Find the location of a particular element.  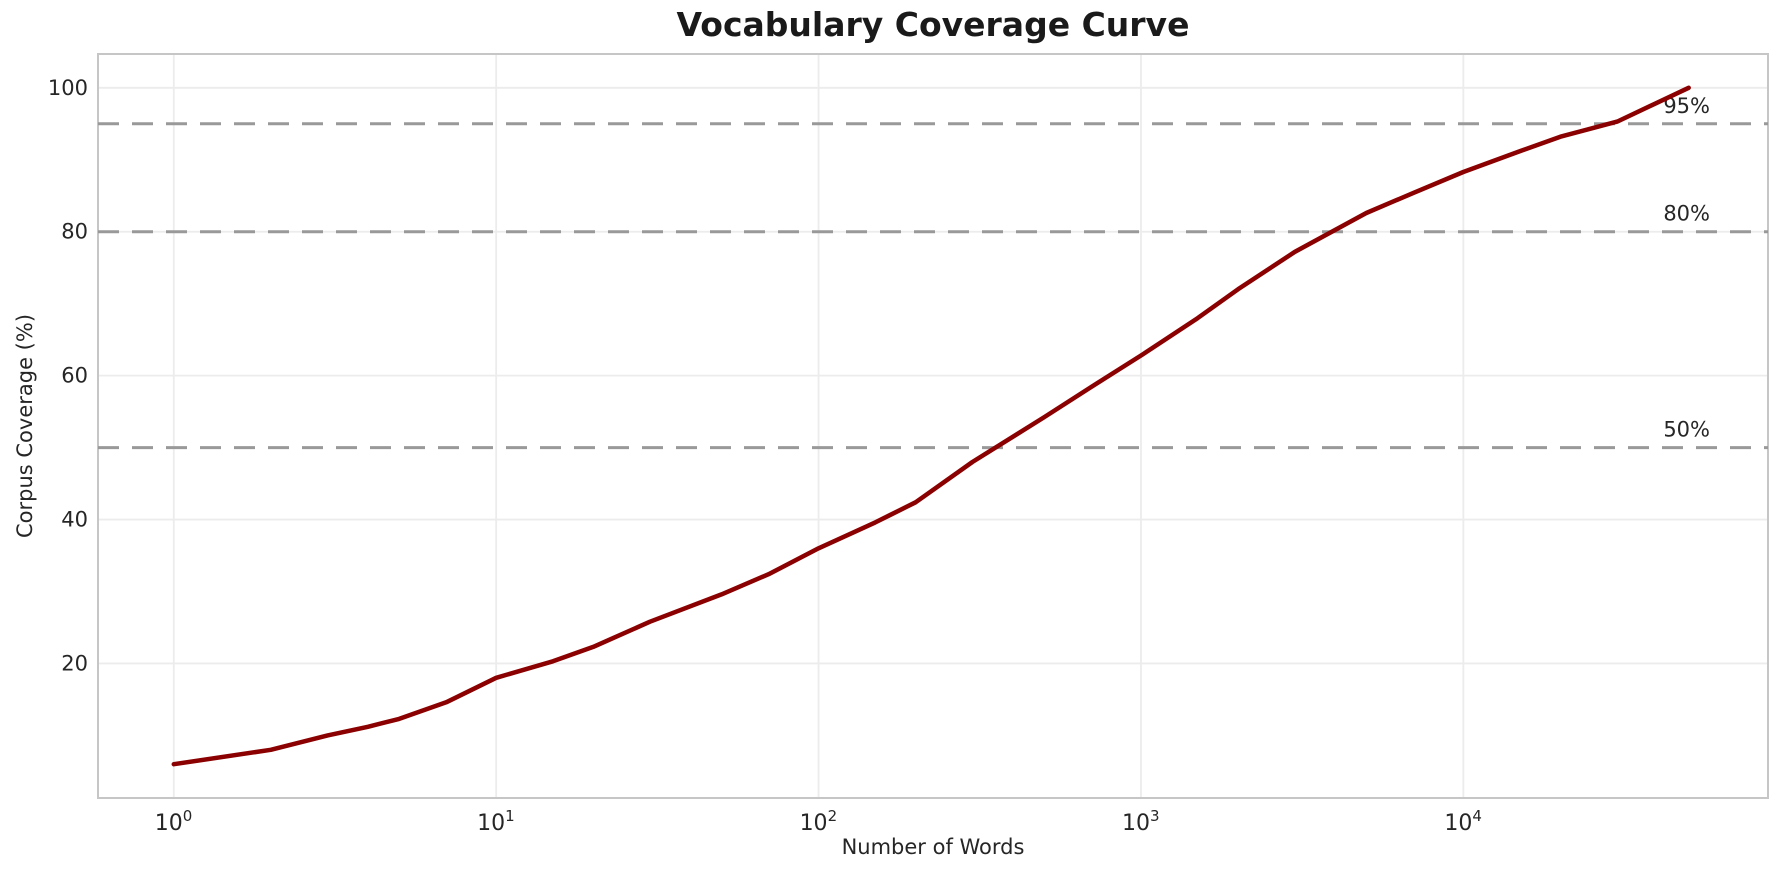

y-tick-label: 100 is located at coordinates (68, 88).